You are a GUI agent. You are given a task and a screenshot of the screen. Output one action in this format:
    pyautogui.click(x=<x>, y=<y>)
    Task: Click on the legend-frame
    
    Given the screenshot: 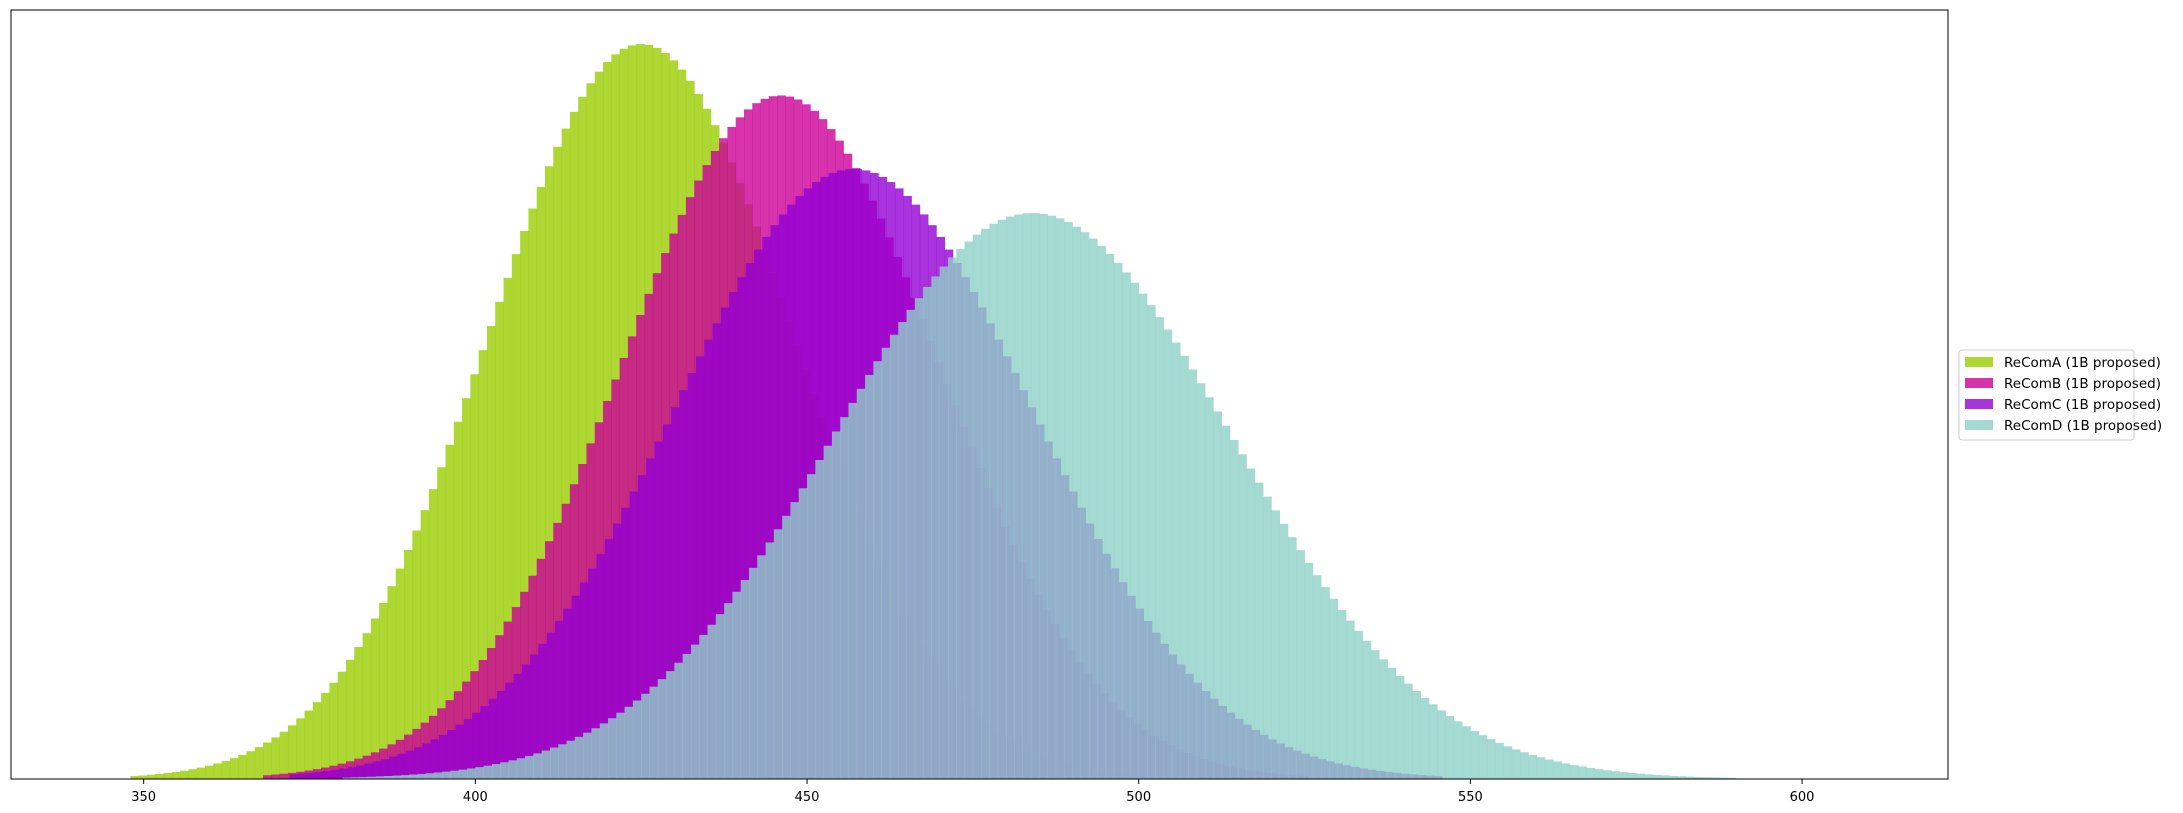 What is the action you would take?
    pyautogui.click(x=2046, y=395)
    